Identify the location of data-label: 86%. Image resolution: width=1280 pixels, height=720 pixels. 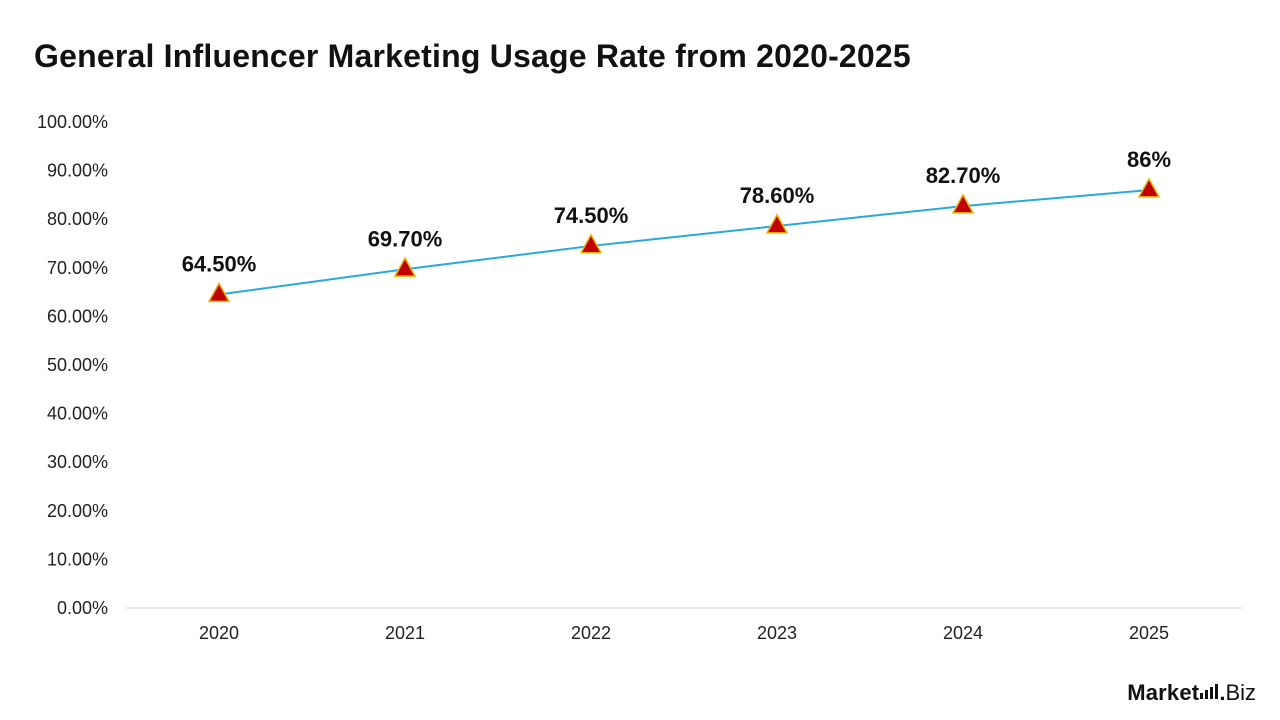
(1149, 159).